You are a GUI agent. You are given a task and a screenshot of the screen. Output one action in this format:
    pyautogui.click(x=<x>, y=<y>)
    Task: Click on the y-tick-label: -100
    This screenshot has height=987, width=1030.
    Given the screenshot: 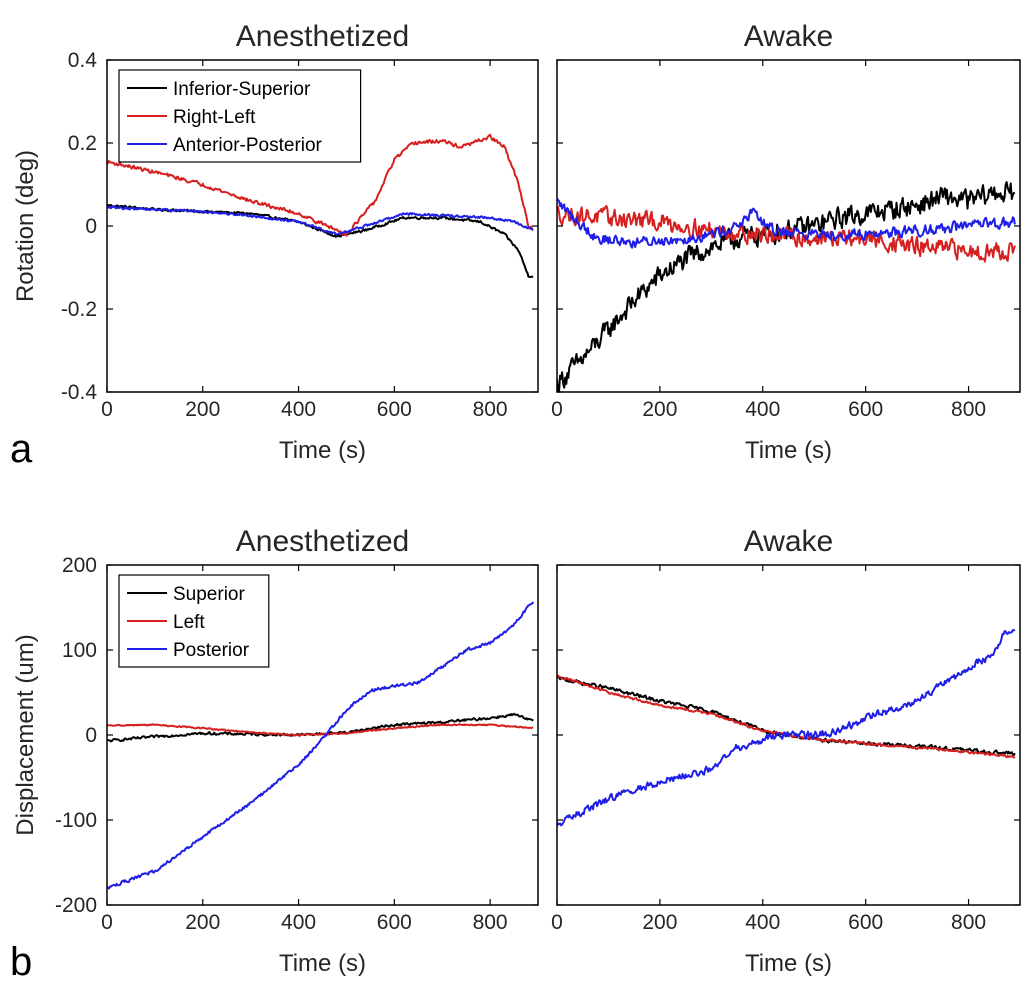 What is the action you would take?
    pyautogui.click(x=76, y=820)
    